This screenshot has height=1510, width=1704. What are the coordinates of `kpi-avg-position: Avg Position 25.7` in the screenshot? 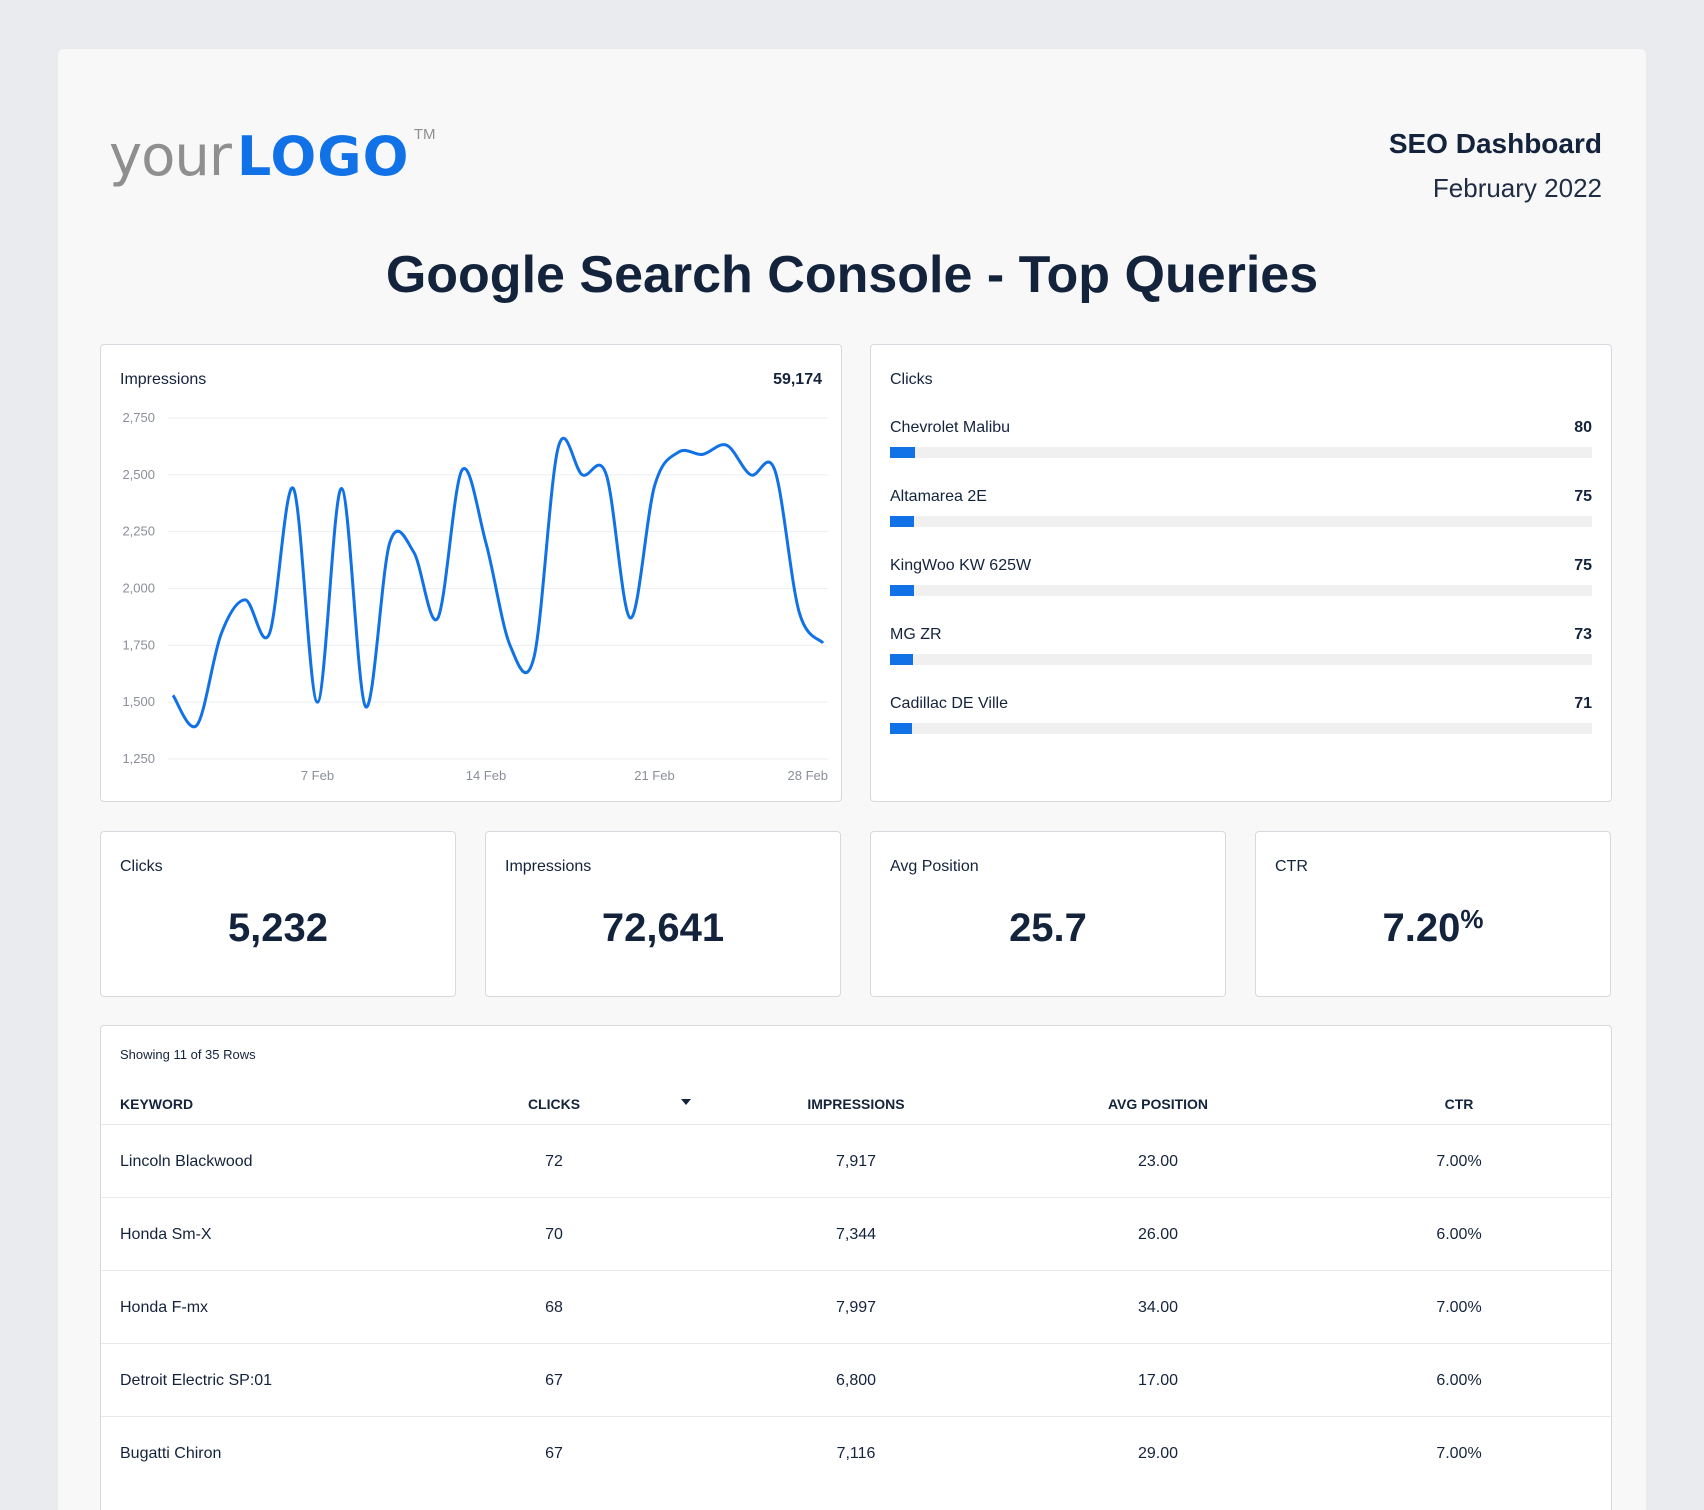 It's located at (1048, 914).